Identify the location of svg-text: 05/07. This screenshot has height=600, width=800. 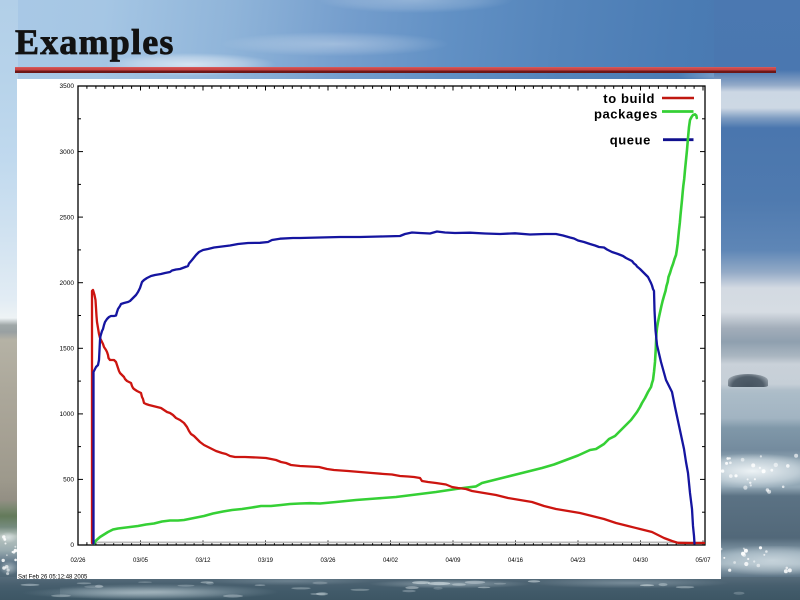
(703, 561).